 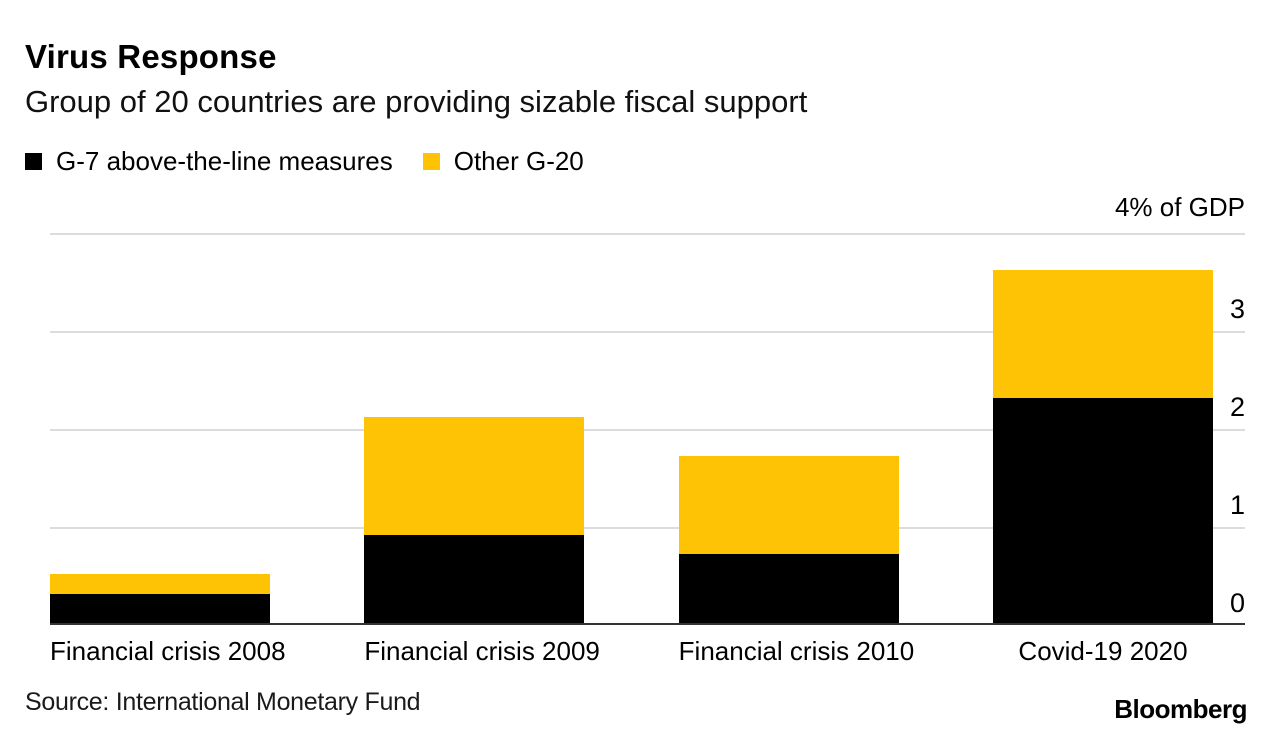 I want to click on legend-item: G-7 above-the-line measures, so click(x=209, y=161).